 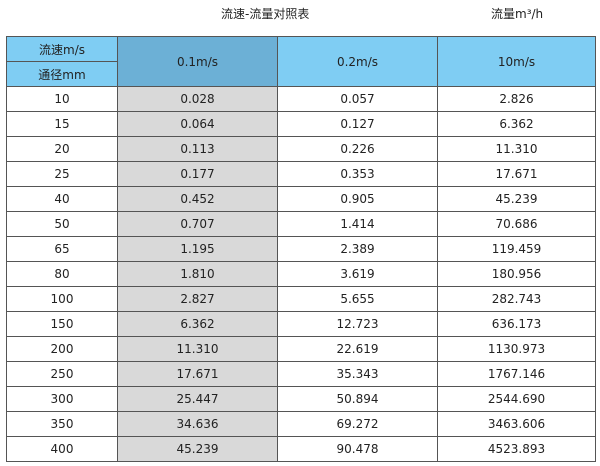 I want to click on flow-cell: 35.343, so click(x=357, y=374).